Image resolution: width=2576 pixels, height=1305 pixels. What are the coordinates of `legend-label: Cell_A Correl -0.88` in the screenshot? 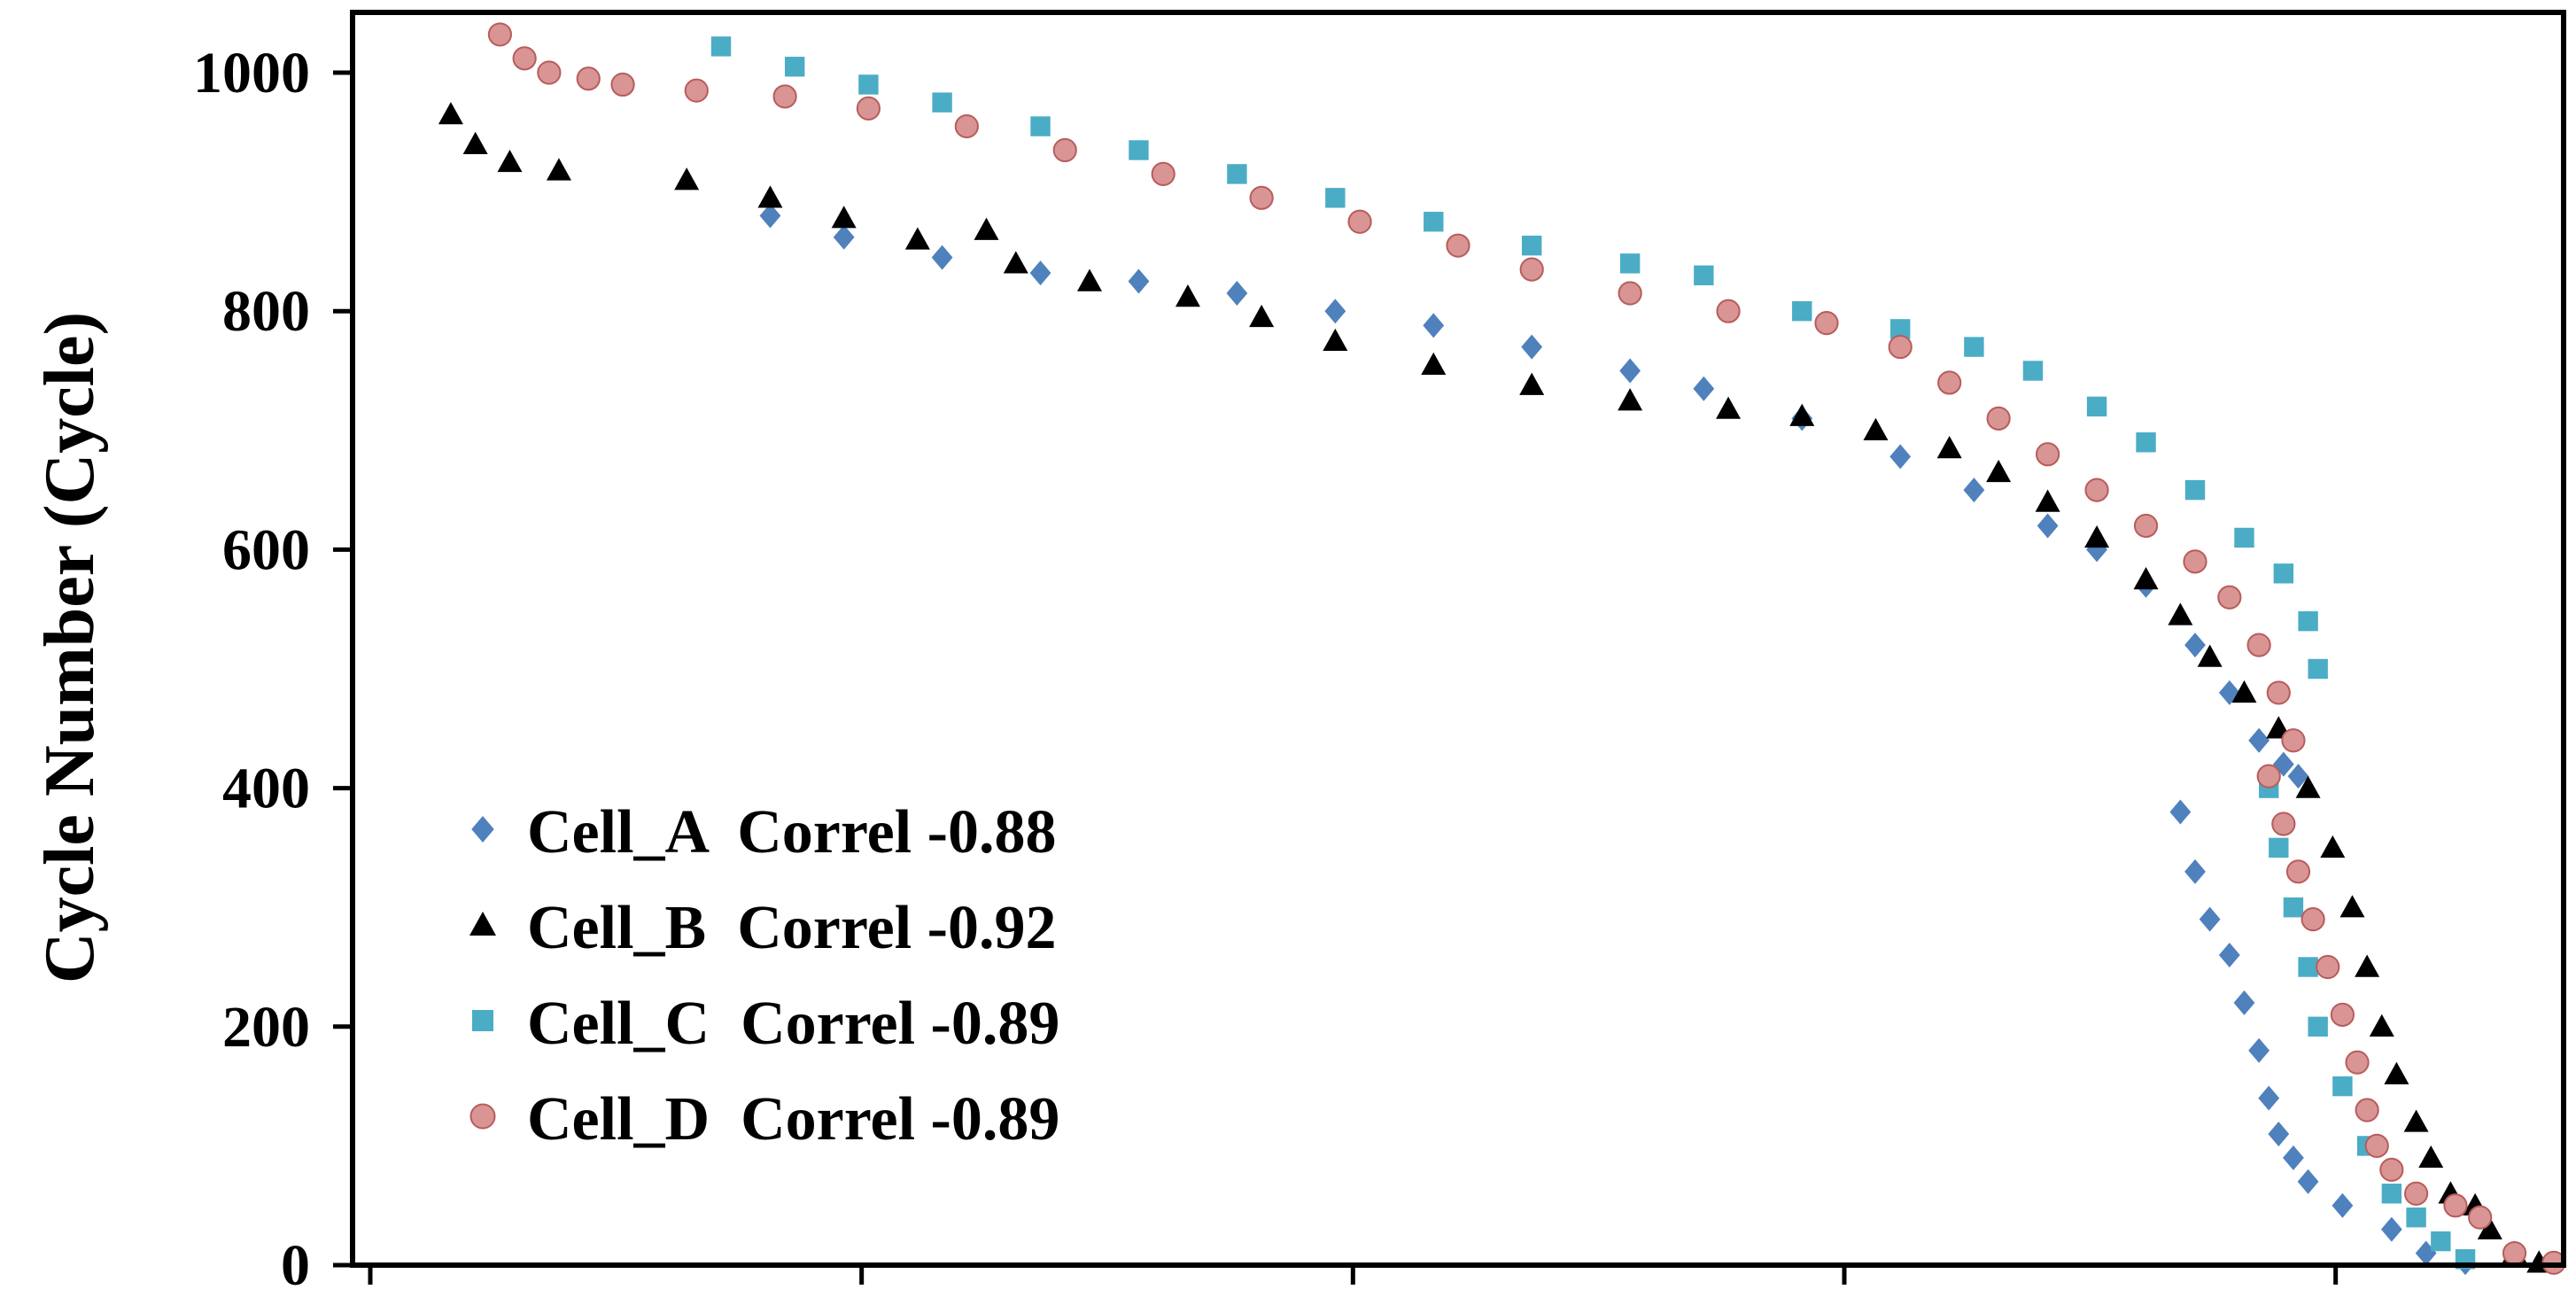 It's located at (791, 832).